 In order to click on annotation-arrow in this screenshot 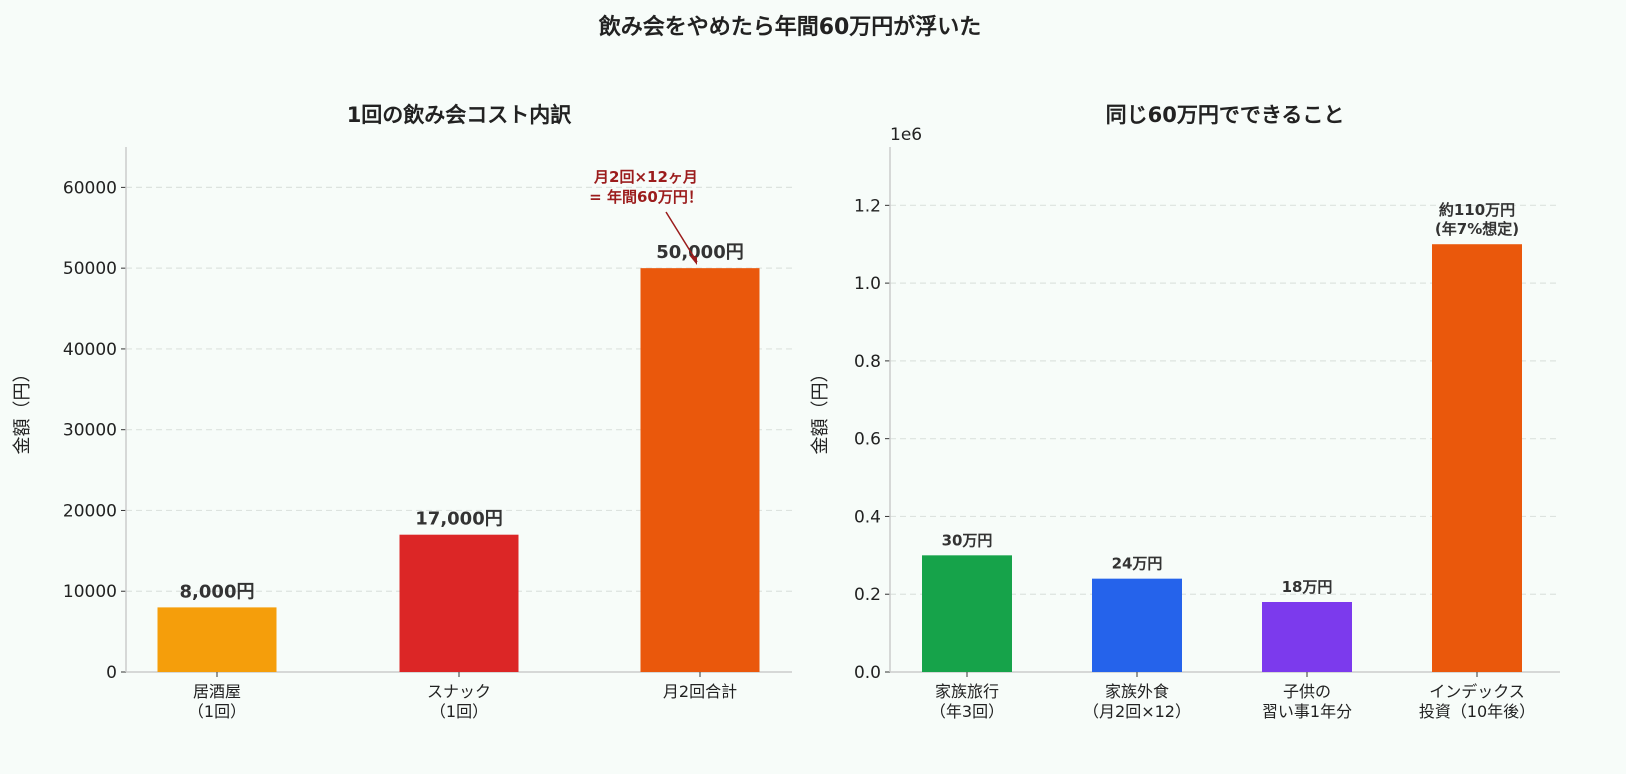, I will do `click(681, 237)`.